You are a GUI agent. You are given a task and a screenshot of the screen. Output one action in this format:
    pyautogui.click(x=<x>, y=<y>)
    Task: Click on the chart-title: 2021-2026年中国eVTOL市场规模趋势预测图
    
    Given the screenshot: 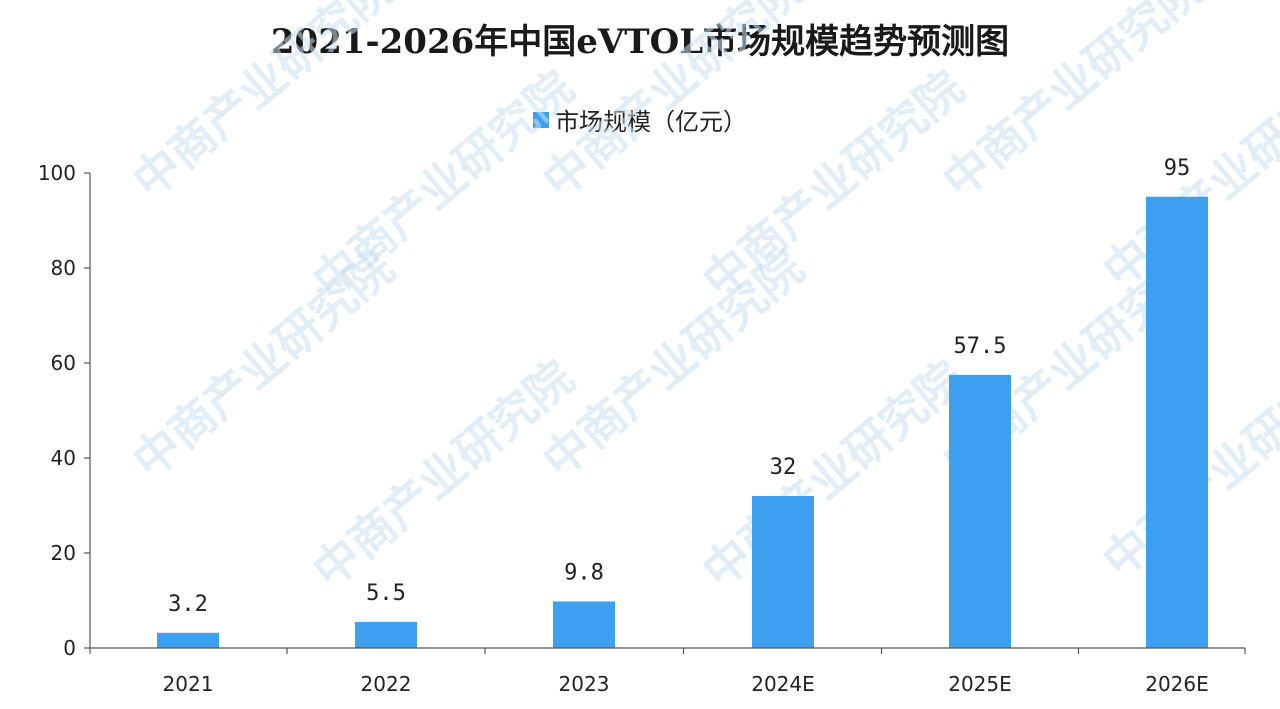 What is the action you would take?
    pyautogui.click(x=640, y=42)
    